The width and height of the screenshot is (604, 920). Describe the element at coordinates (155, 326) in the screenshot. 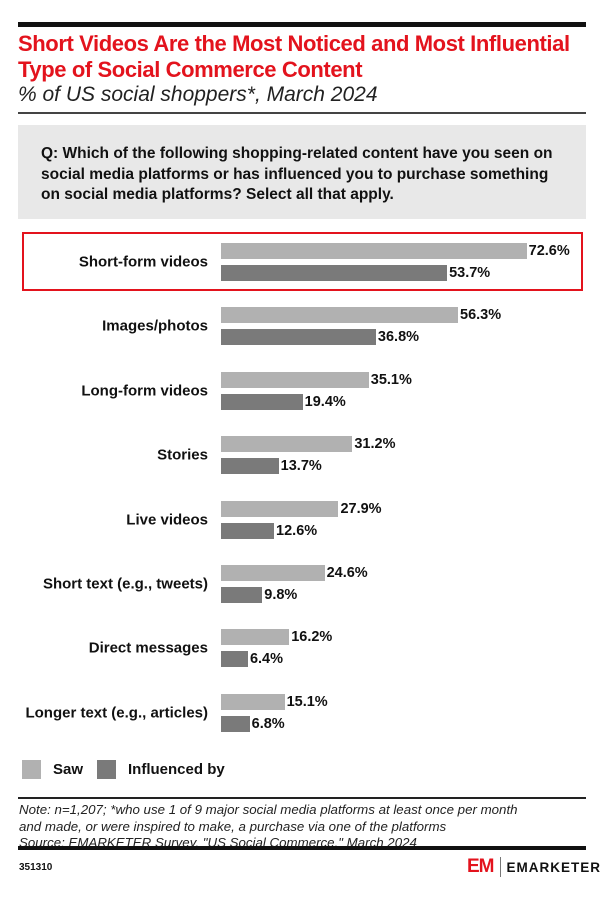

I see `category-label: Images/photos` at that location.